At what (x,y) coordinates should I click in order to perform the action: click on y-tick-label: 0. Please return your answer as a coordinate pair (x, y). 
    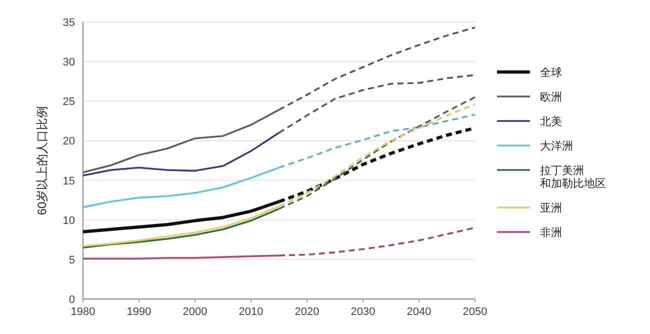
    Looking at the image, I should click on (71, 300).